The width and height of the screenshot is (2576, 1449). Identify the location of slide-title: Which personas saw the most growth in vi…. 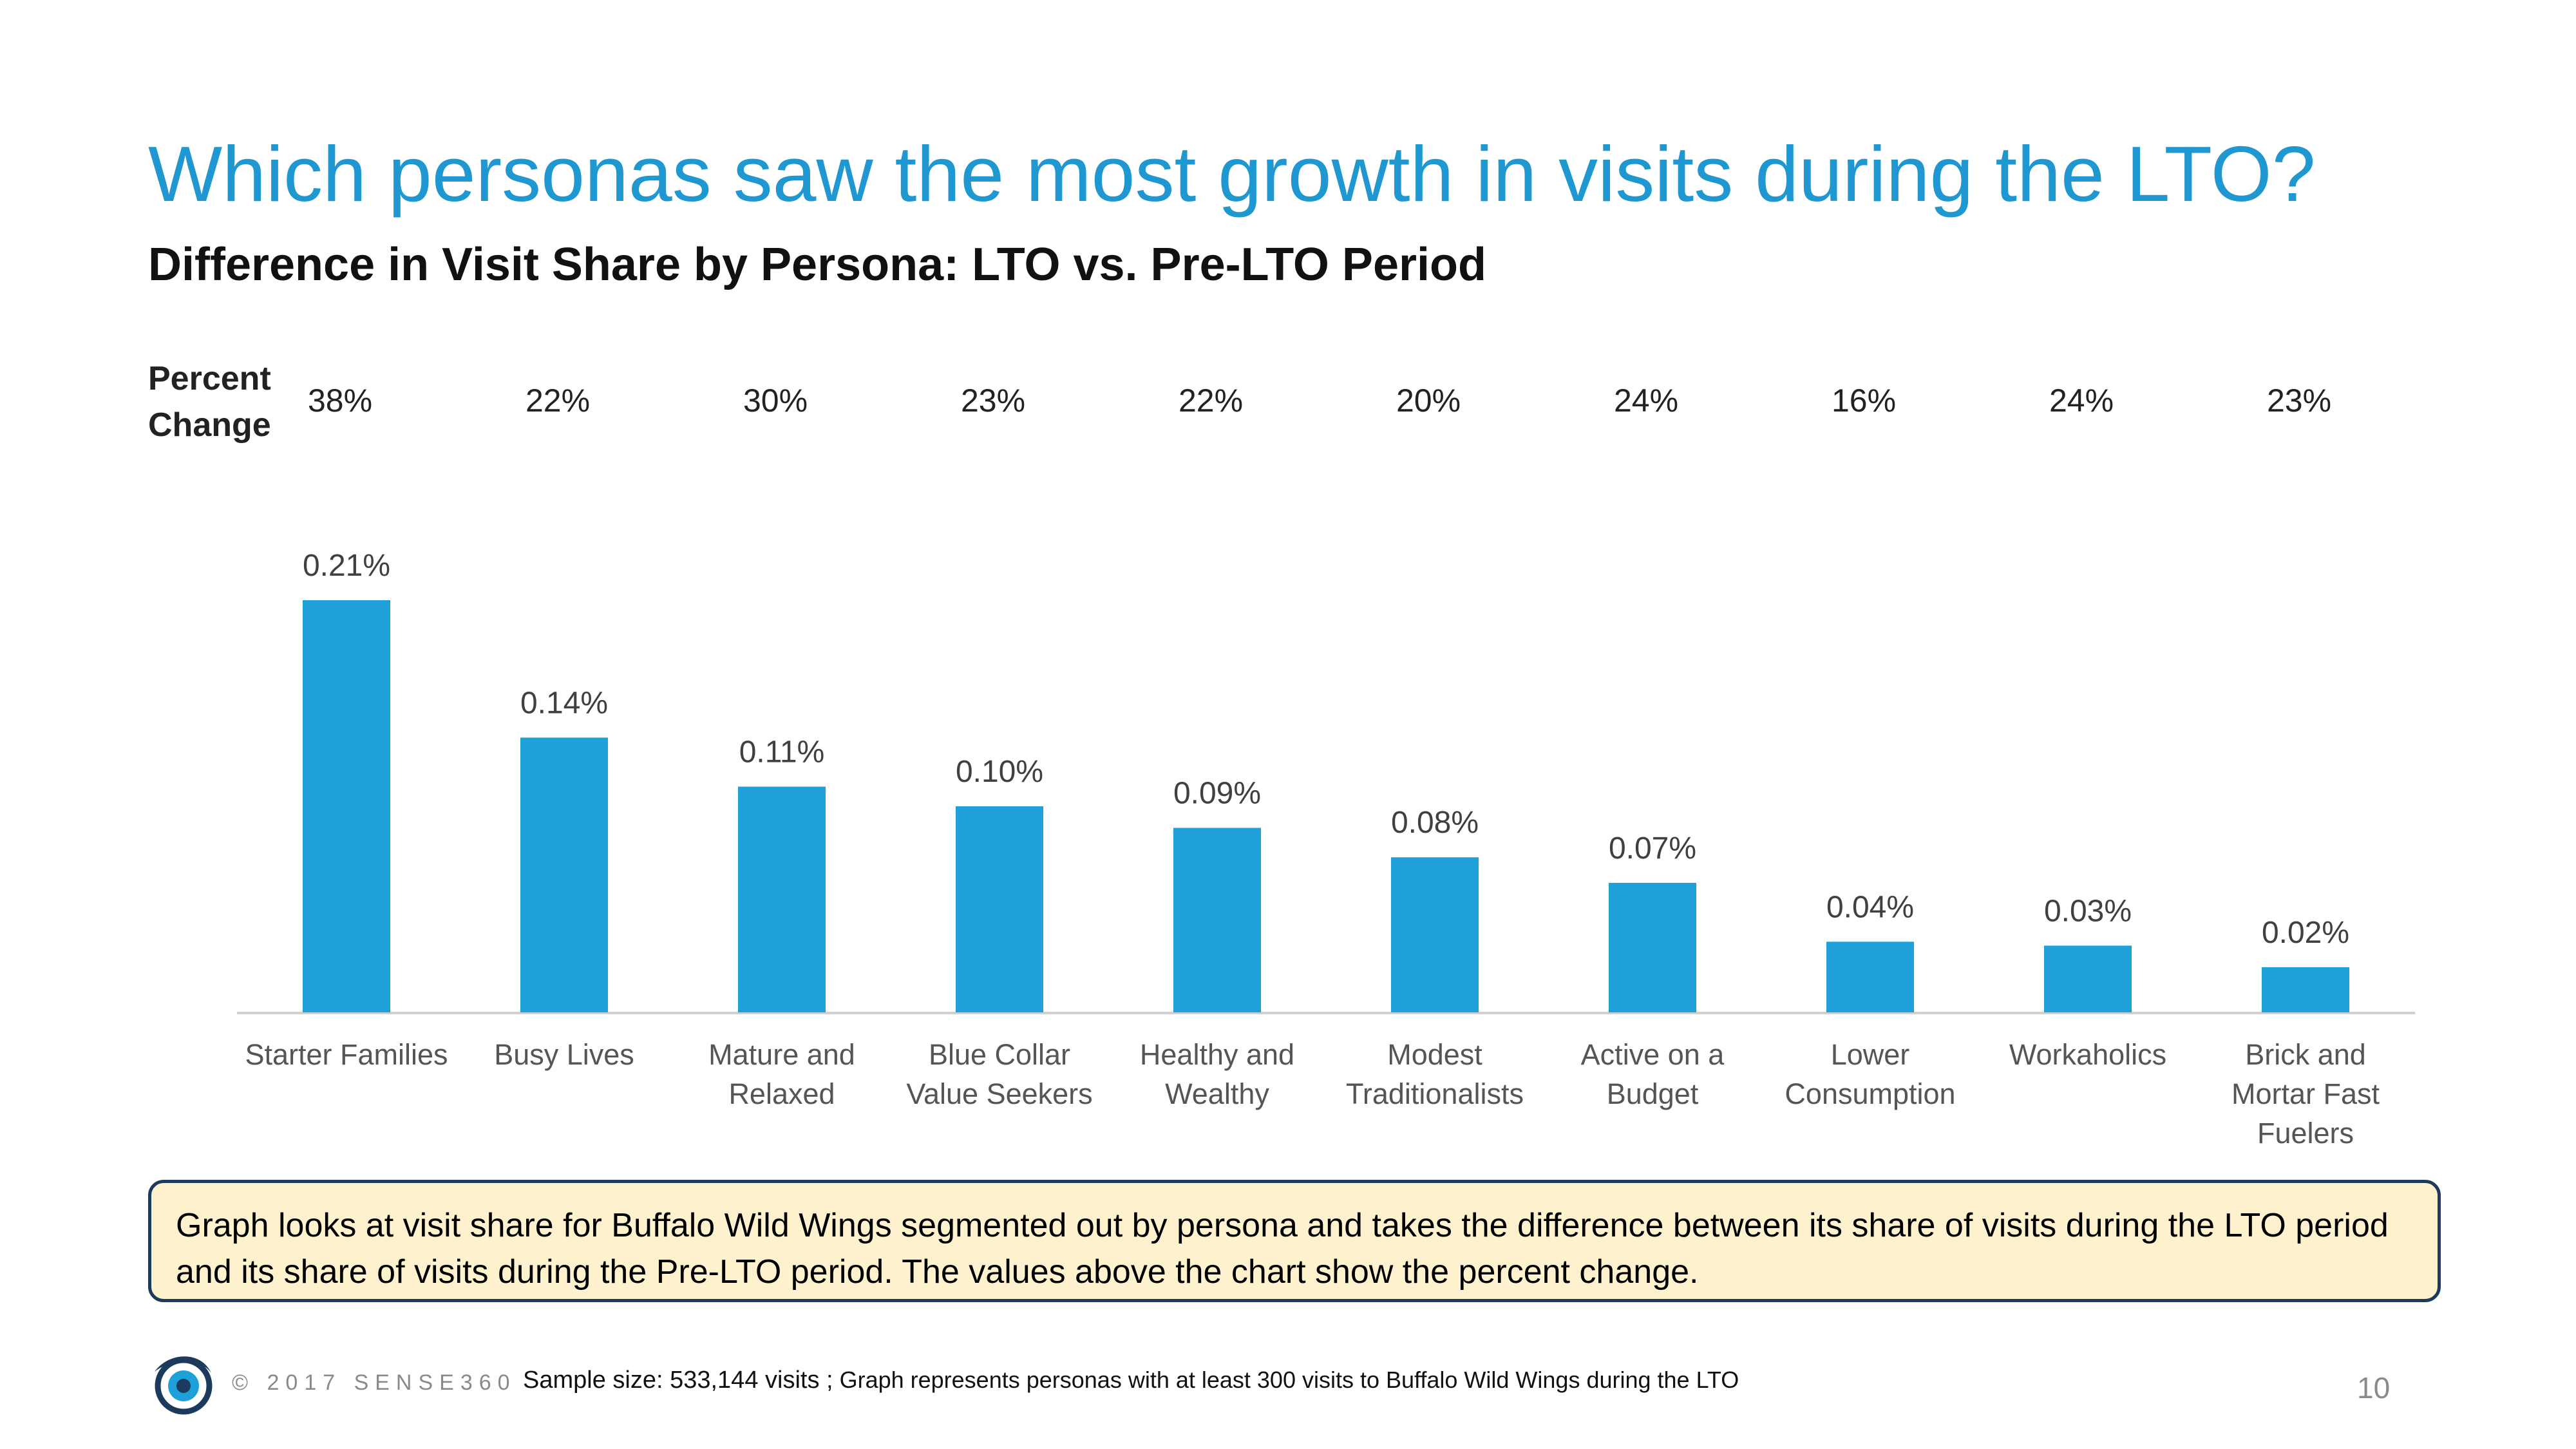
(1232, 174).